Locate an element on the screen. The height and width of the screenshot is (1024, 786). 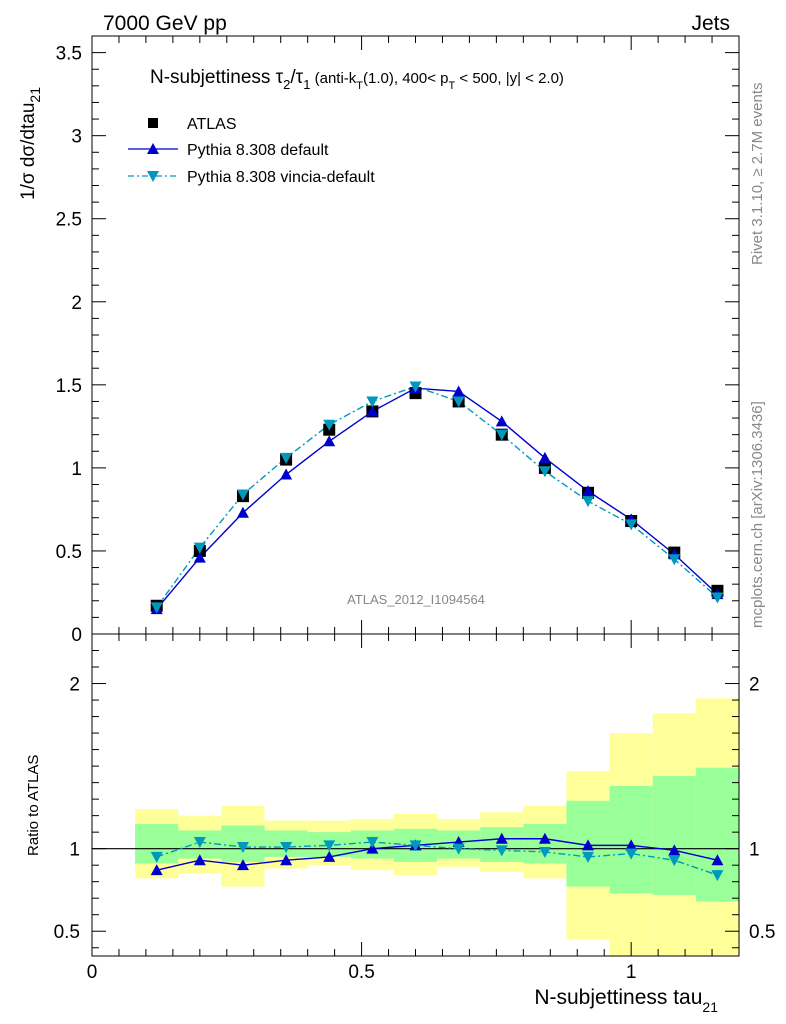
y-label-top-sub: 21 is located at coordinates (35, 95).